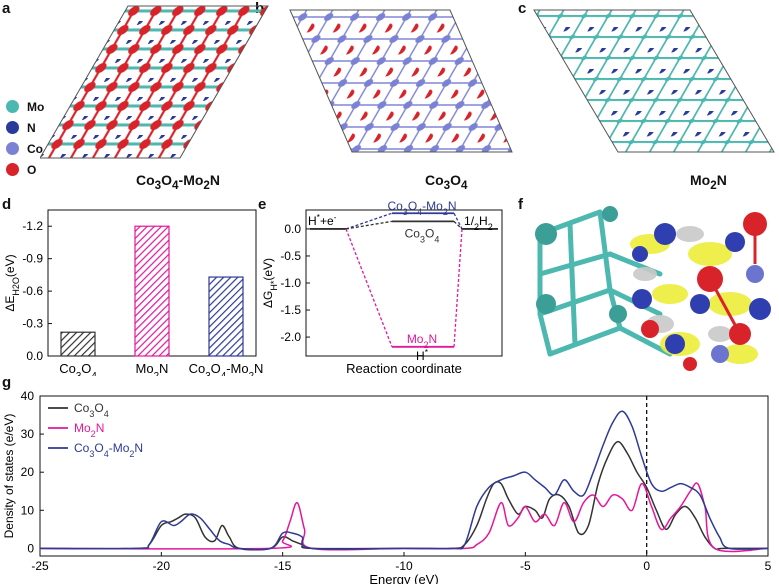 Image resolution: width=779 pixels, height=584 pixels. Describe the element at coordinates (12, 148) in the screenshot. I see `co-atom-icon` at that location.